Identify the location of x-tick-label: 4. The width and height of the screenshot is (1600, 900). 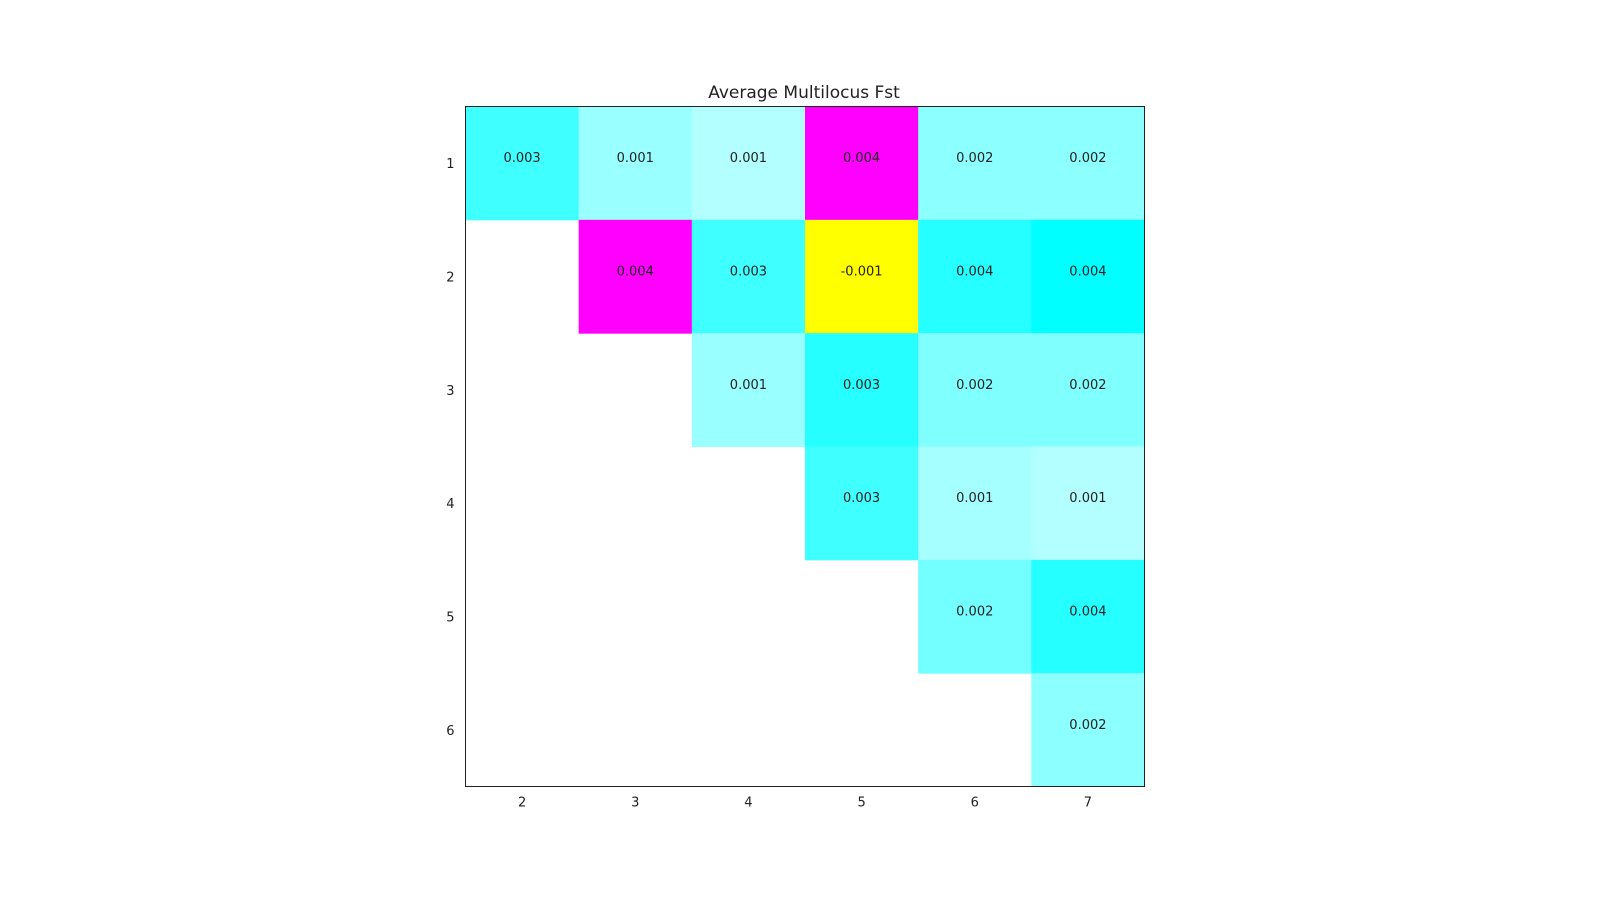
(748, 803).